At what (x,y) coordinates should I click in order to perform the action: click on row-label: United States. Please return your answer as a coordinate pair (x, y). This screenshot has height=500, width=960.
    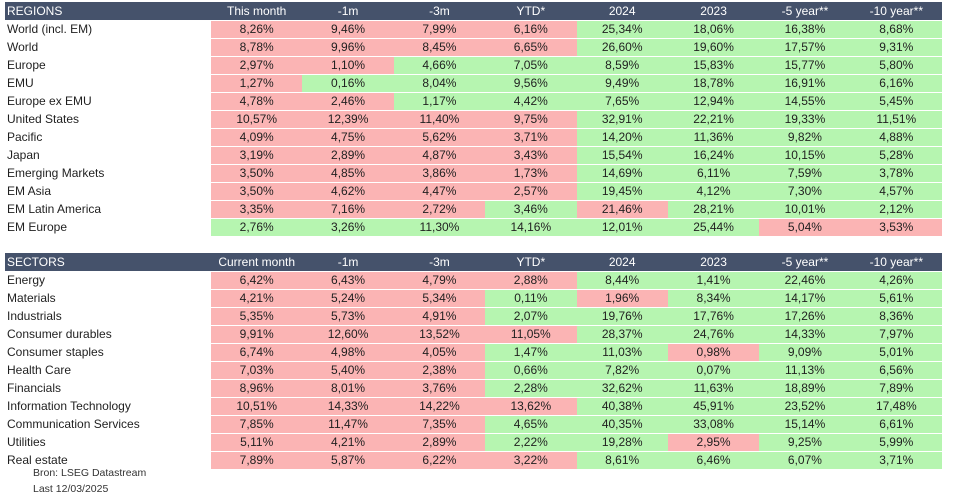
    Looking at the image, I should click on (108, 119).